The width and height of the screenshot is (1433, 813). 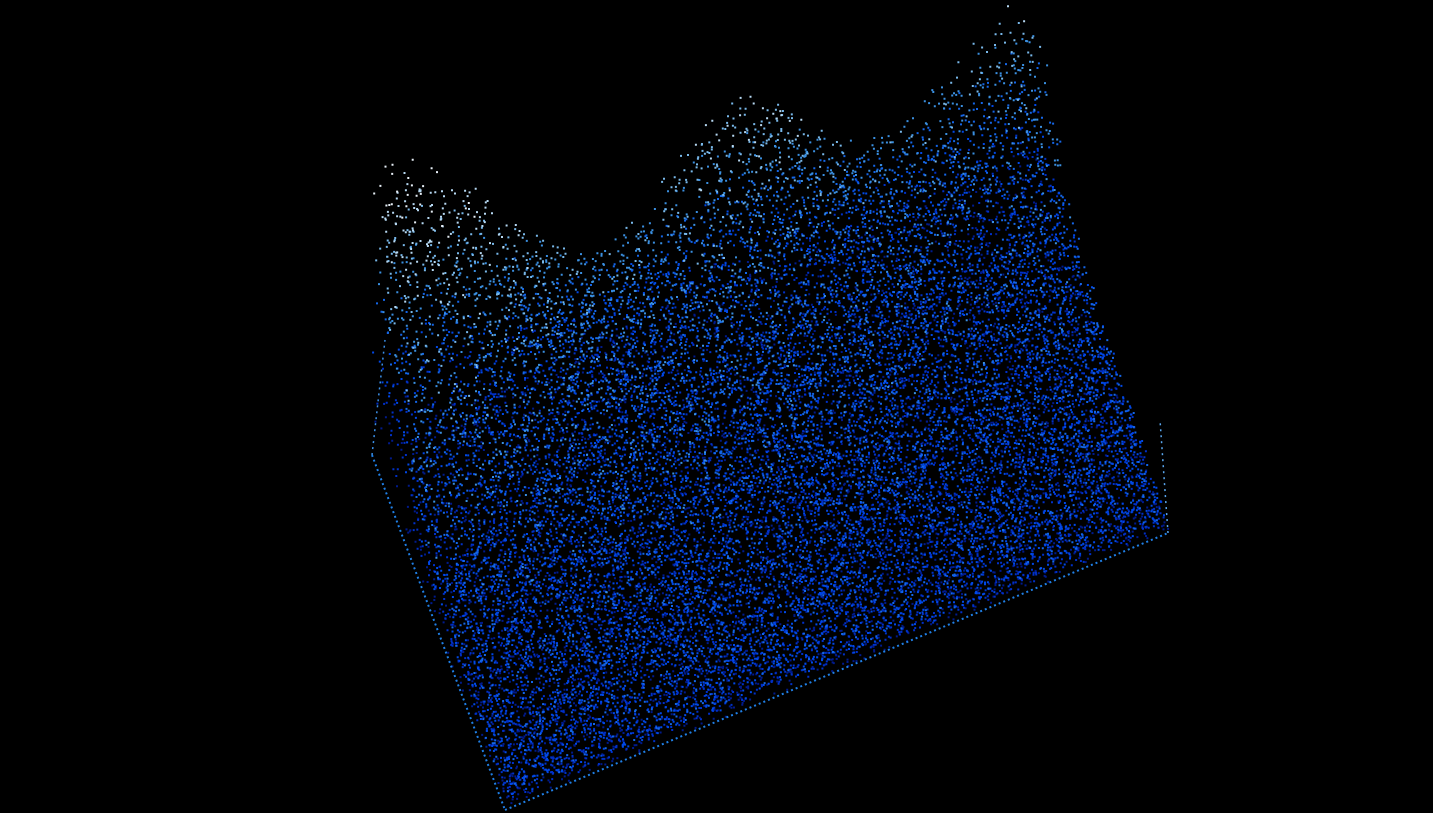 I want to click on base-edge, so click(x=438, y=632).